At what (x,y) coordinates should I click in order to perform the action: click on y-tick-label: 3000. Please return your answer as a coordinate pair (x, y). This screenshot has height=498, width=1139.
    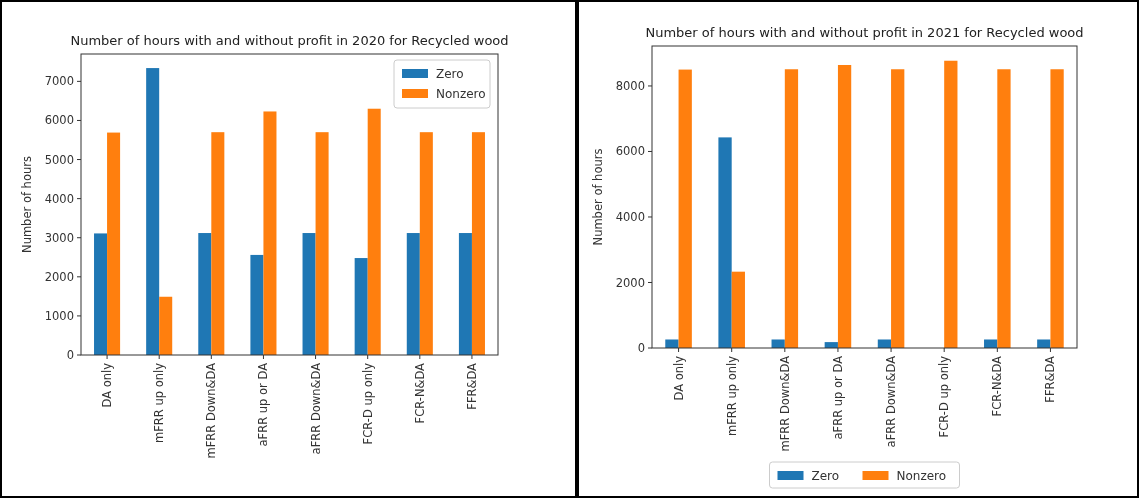
    Looking at the image, I should click on (59, 237).